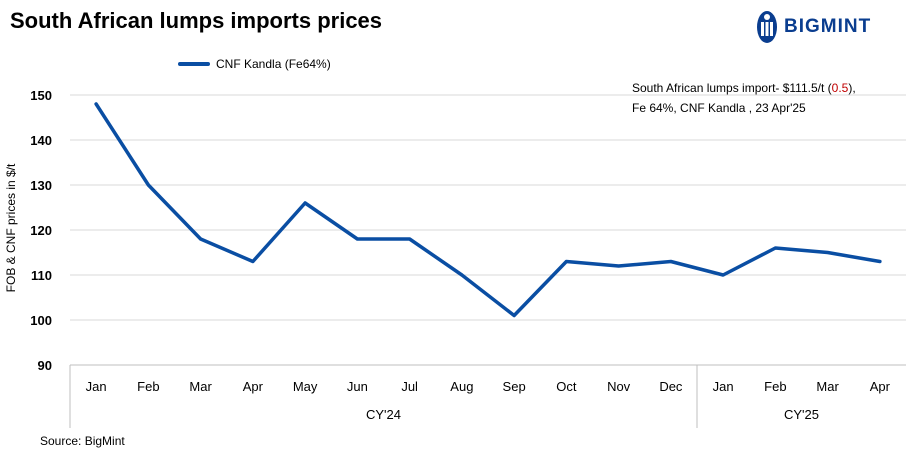  What do you see at coordinates (732, 88) in the screenshot?
I see `annotation-prefix: South African lumps import- $111.5/t (` at bounding box center [732, 88].